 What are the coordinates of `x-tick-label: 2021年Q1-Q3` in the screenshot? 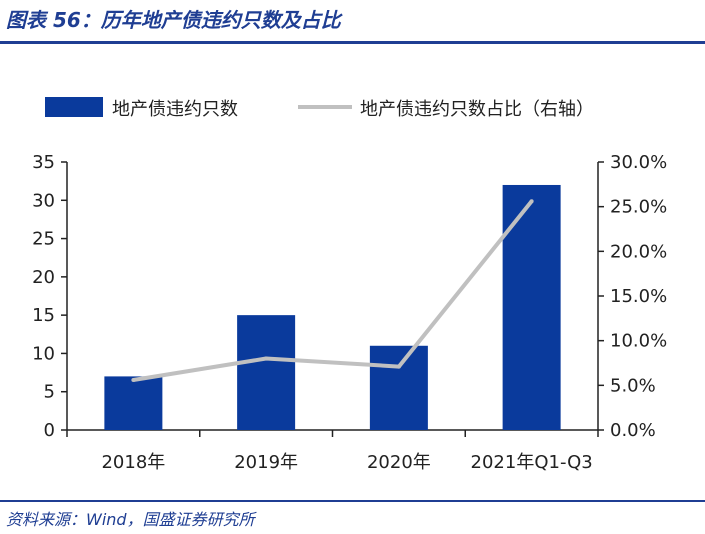 It's located at (532, 462).